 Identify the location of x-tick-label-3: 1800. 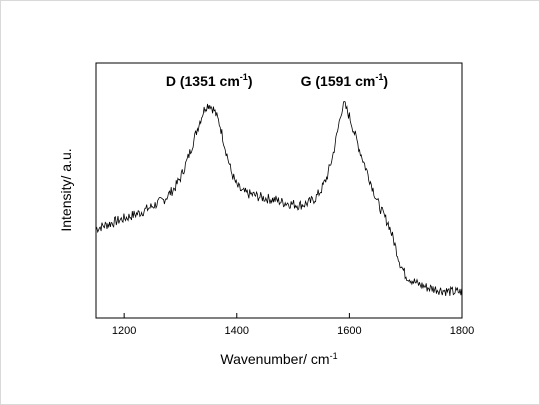
(462, 331).